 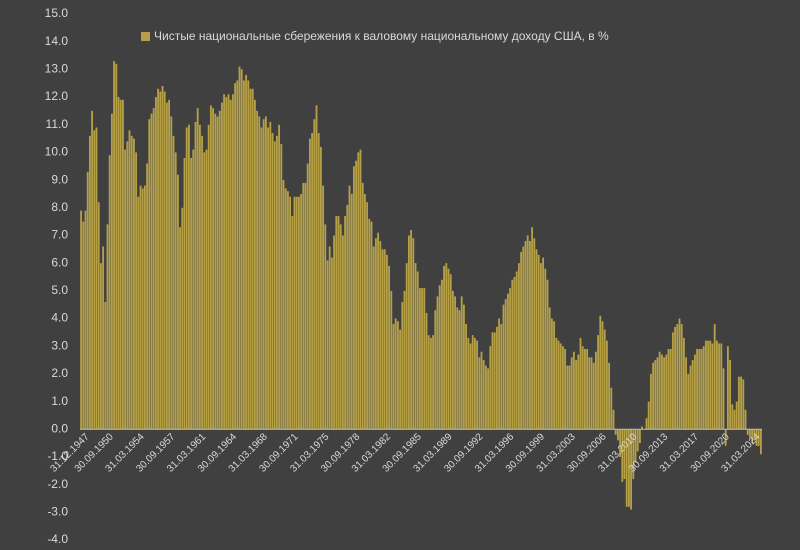 What do you see at coordinates (59, 428) in the screenshot?
I see `y-tick-label: 0.0` at bounding box center [59, 428].